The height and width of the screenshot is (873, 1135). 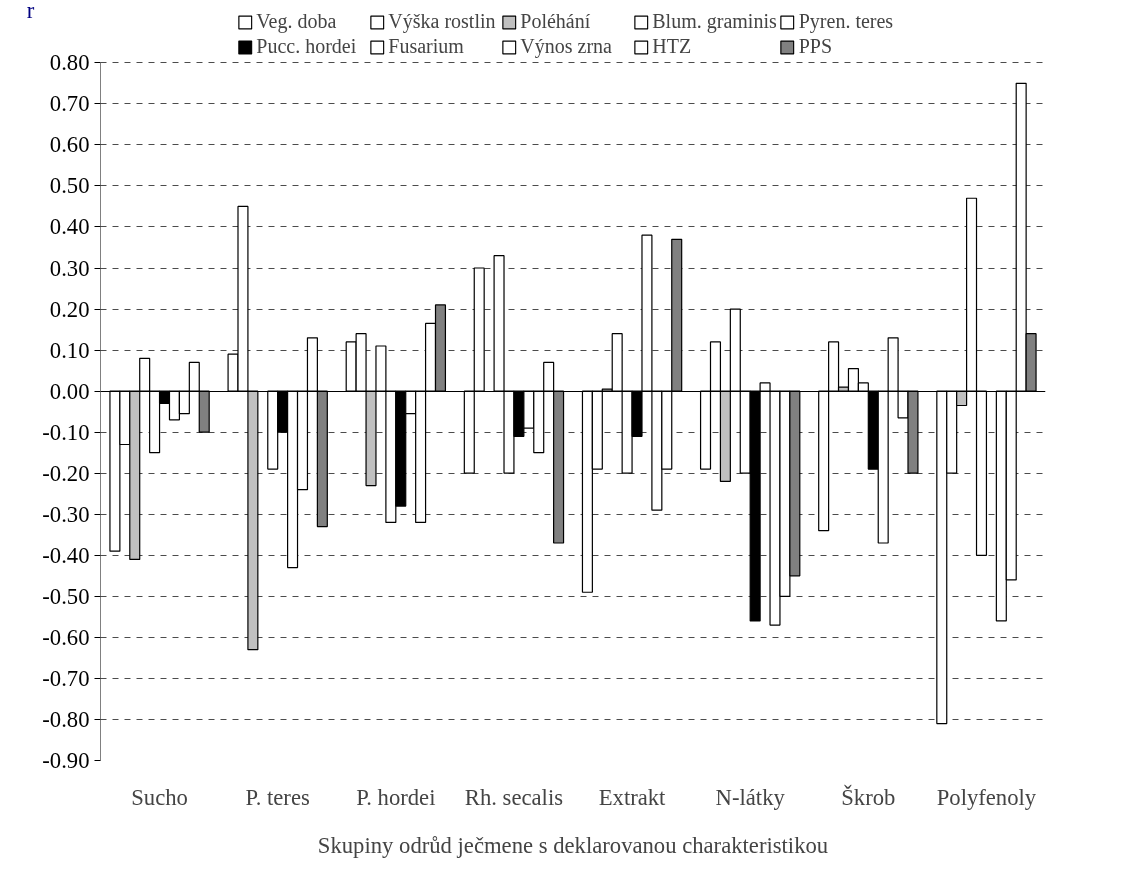 I want to click on x-tick-label: Škrob, so click(x=868, y=796).